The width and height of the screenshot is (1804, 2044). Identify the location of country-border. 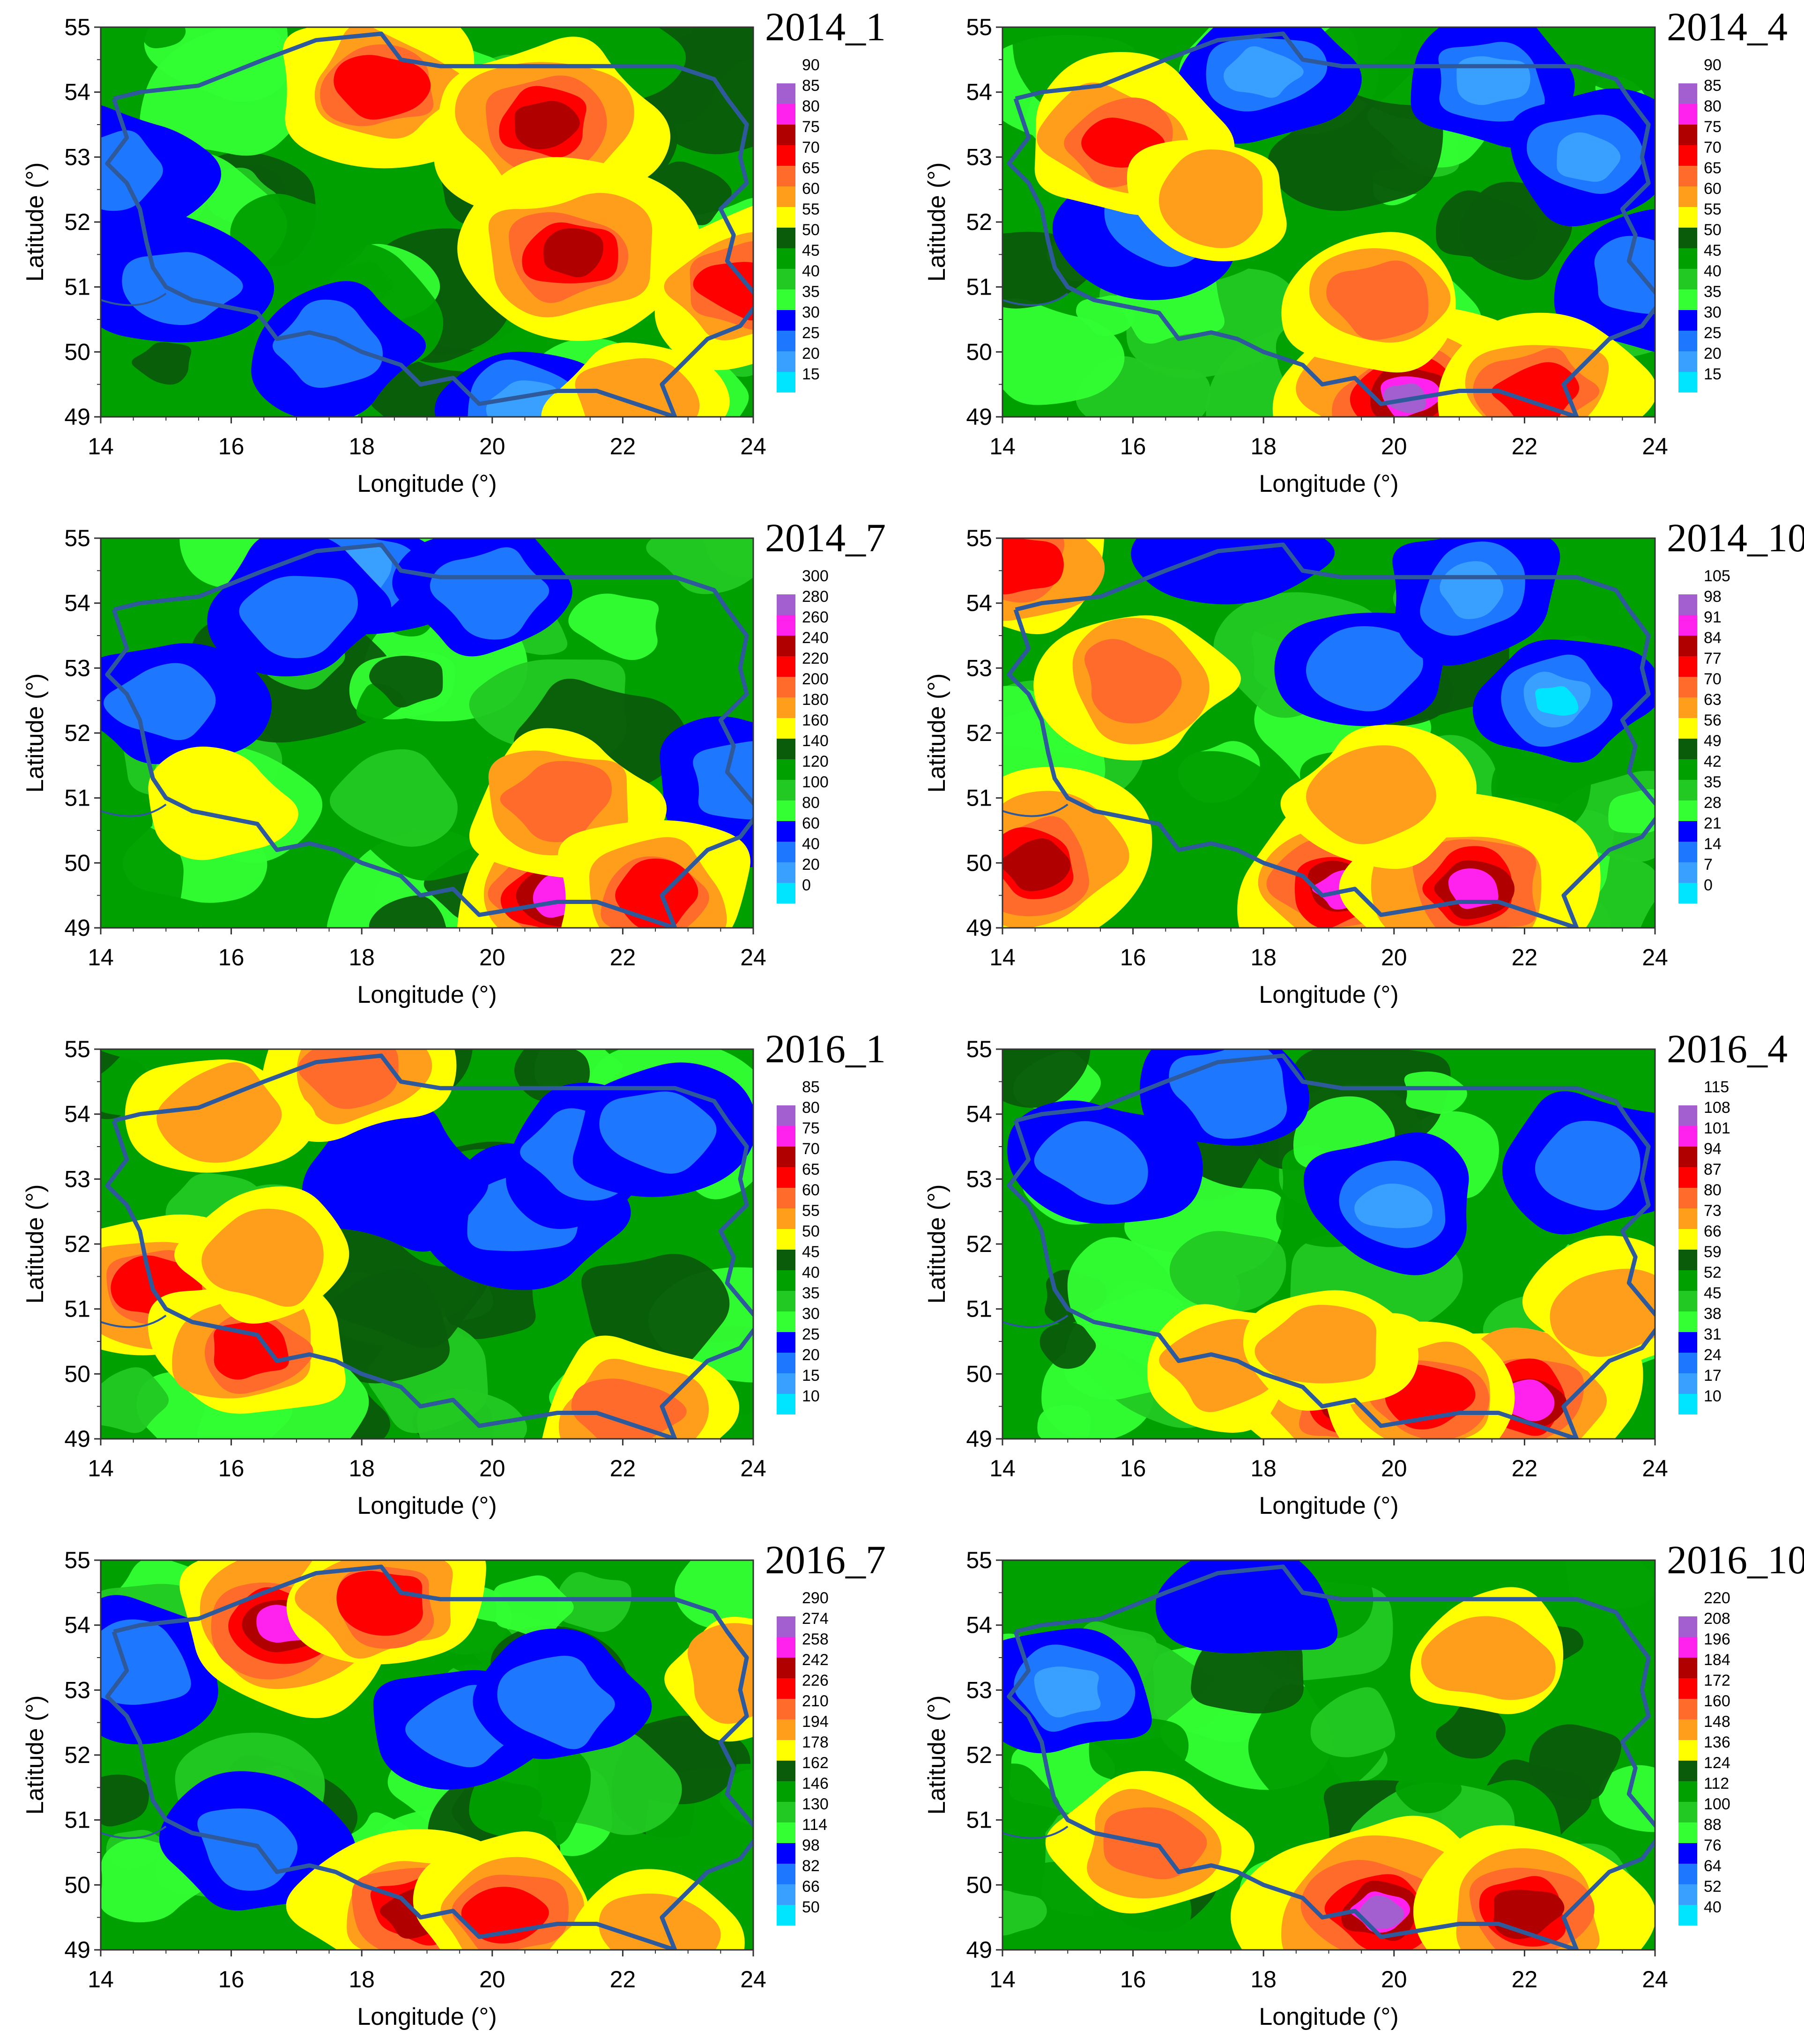
(429, 224).